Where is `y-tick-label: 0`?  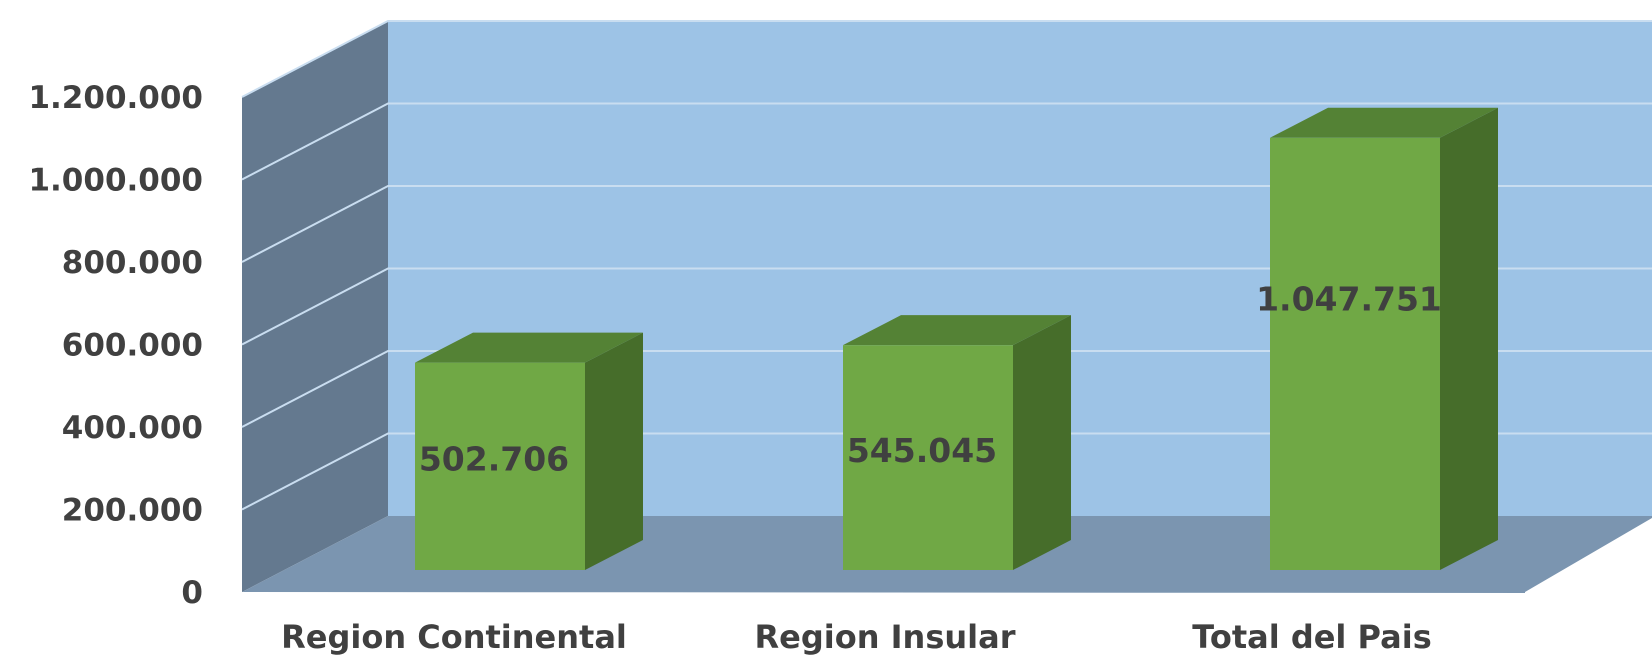 y-tick-label: 0 is located at coordinates (192, 593).